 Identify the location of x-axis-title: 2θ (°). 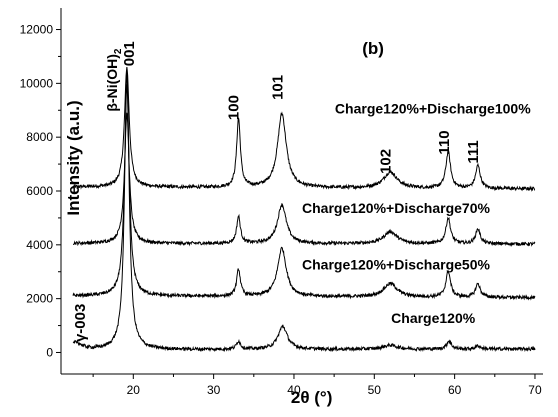
(312, 397).